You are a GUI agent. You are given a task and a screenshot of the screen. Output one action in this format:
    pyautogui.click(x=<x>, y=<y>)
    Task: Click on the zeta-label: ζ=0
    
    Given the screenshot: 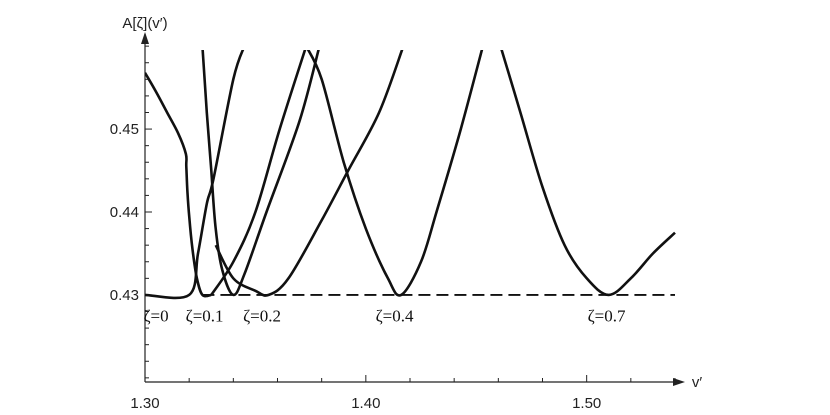 What is the action you would take?
    pyautogui.click(x=155, y=316)
    